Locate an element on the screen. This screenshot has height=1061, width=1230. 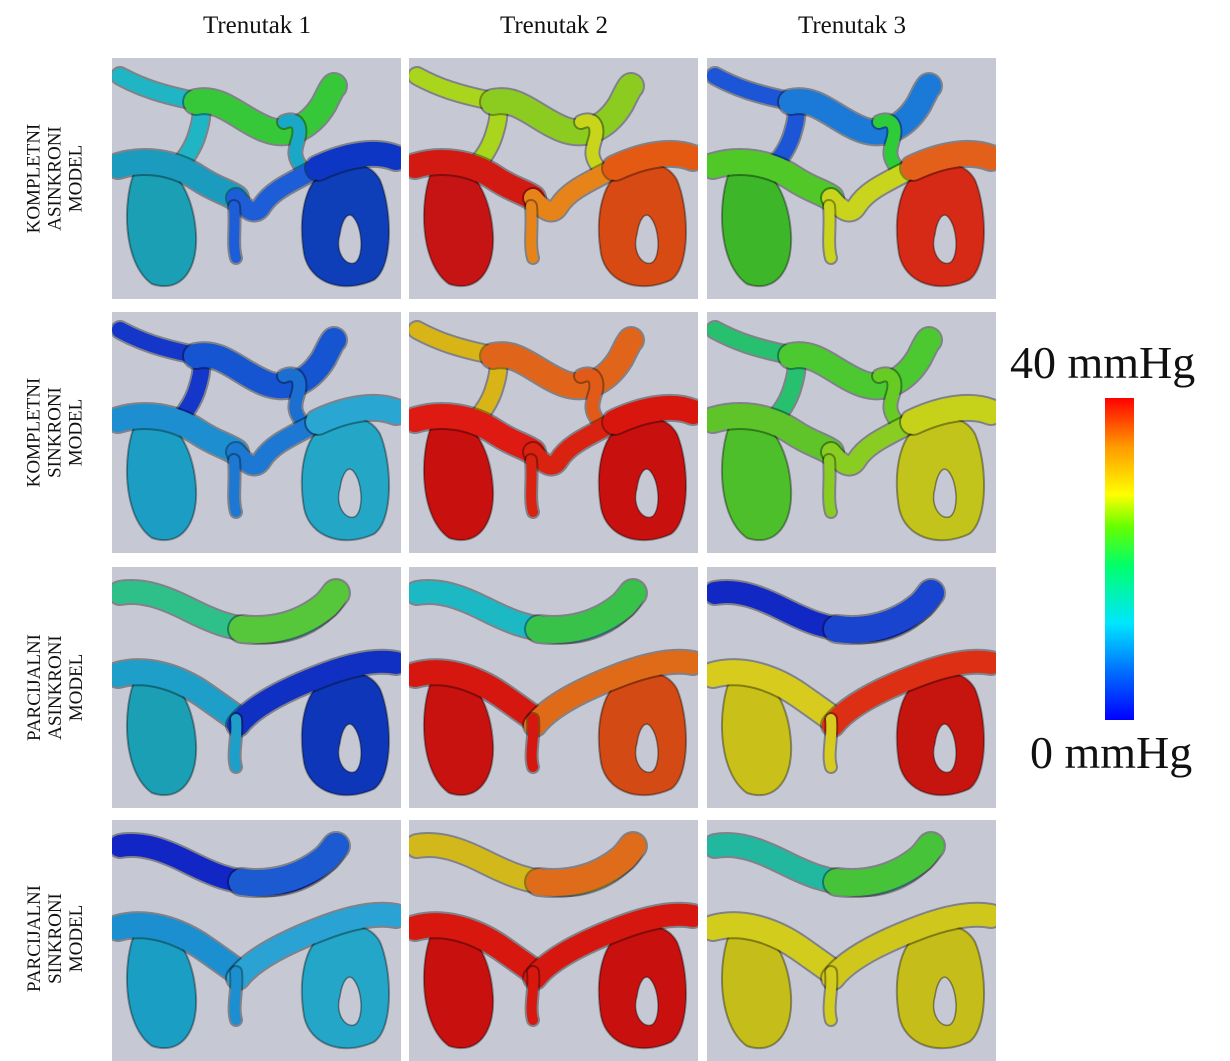
scale-max-label: 40 mmHg is located at coordinates (1103, 362).